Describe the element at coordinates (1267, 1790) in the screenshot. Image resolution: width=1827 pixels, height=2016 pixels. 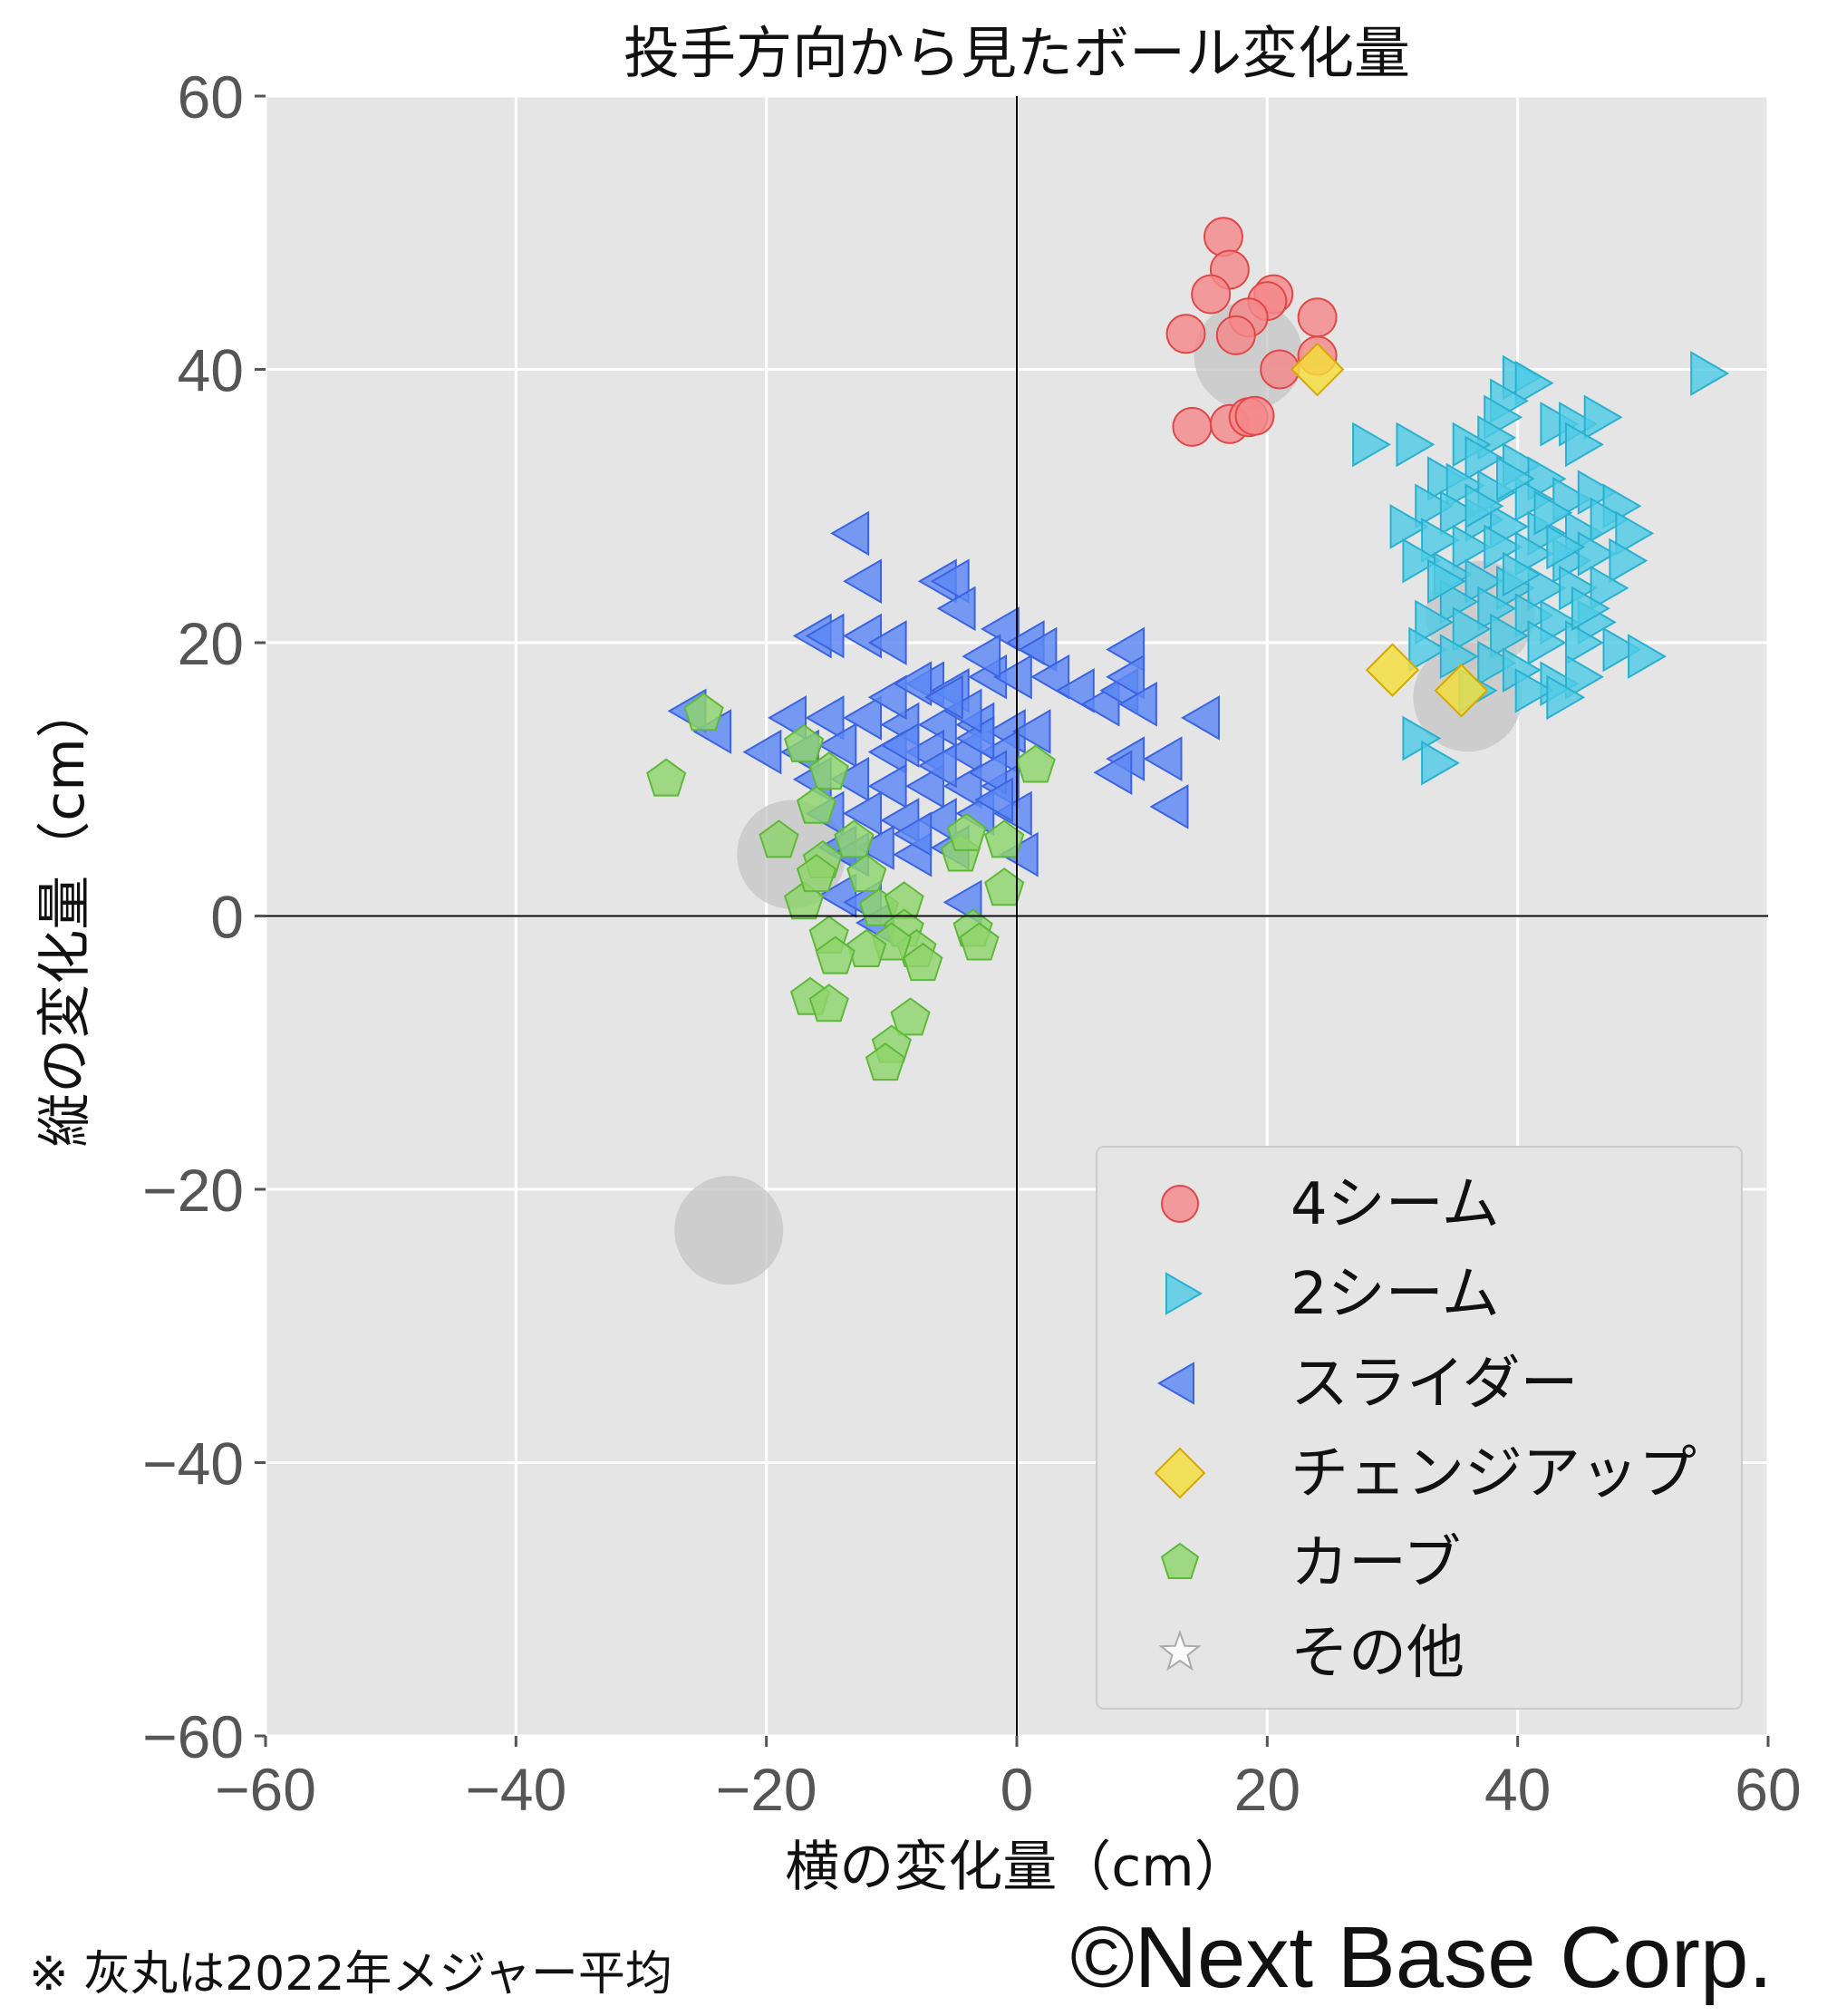
I see `x-tick-label: 20` at that location.